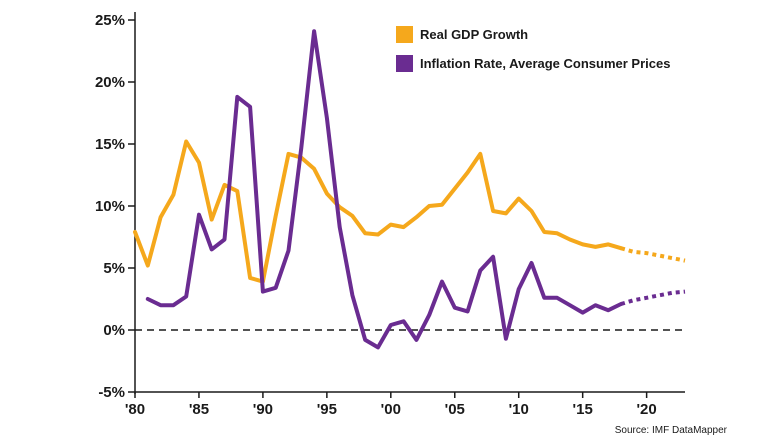 The image size is (782, 440). Describe the element at coordinates (135, 409) in the screenshot. I see `x-tick-label: '80` at that location.